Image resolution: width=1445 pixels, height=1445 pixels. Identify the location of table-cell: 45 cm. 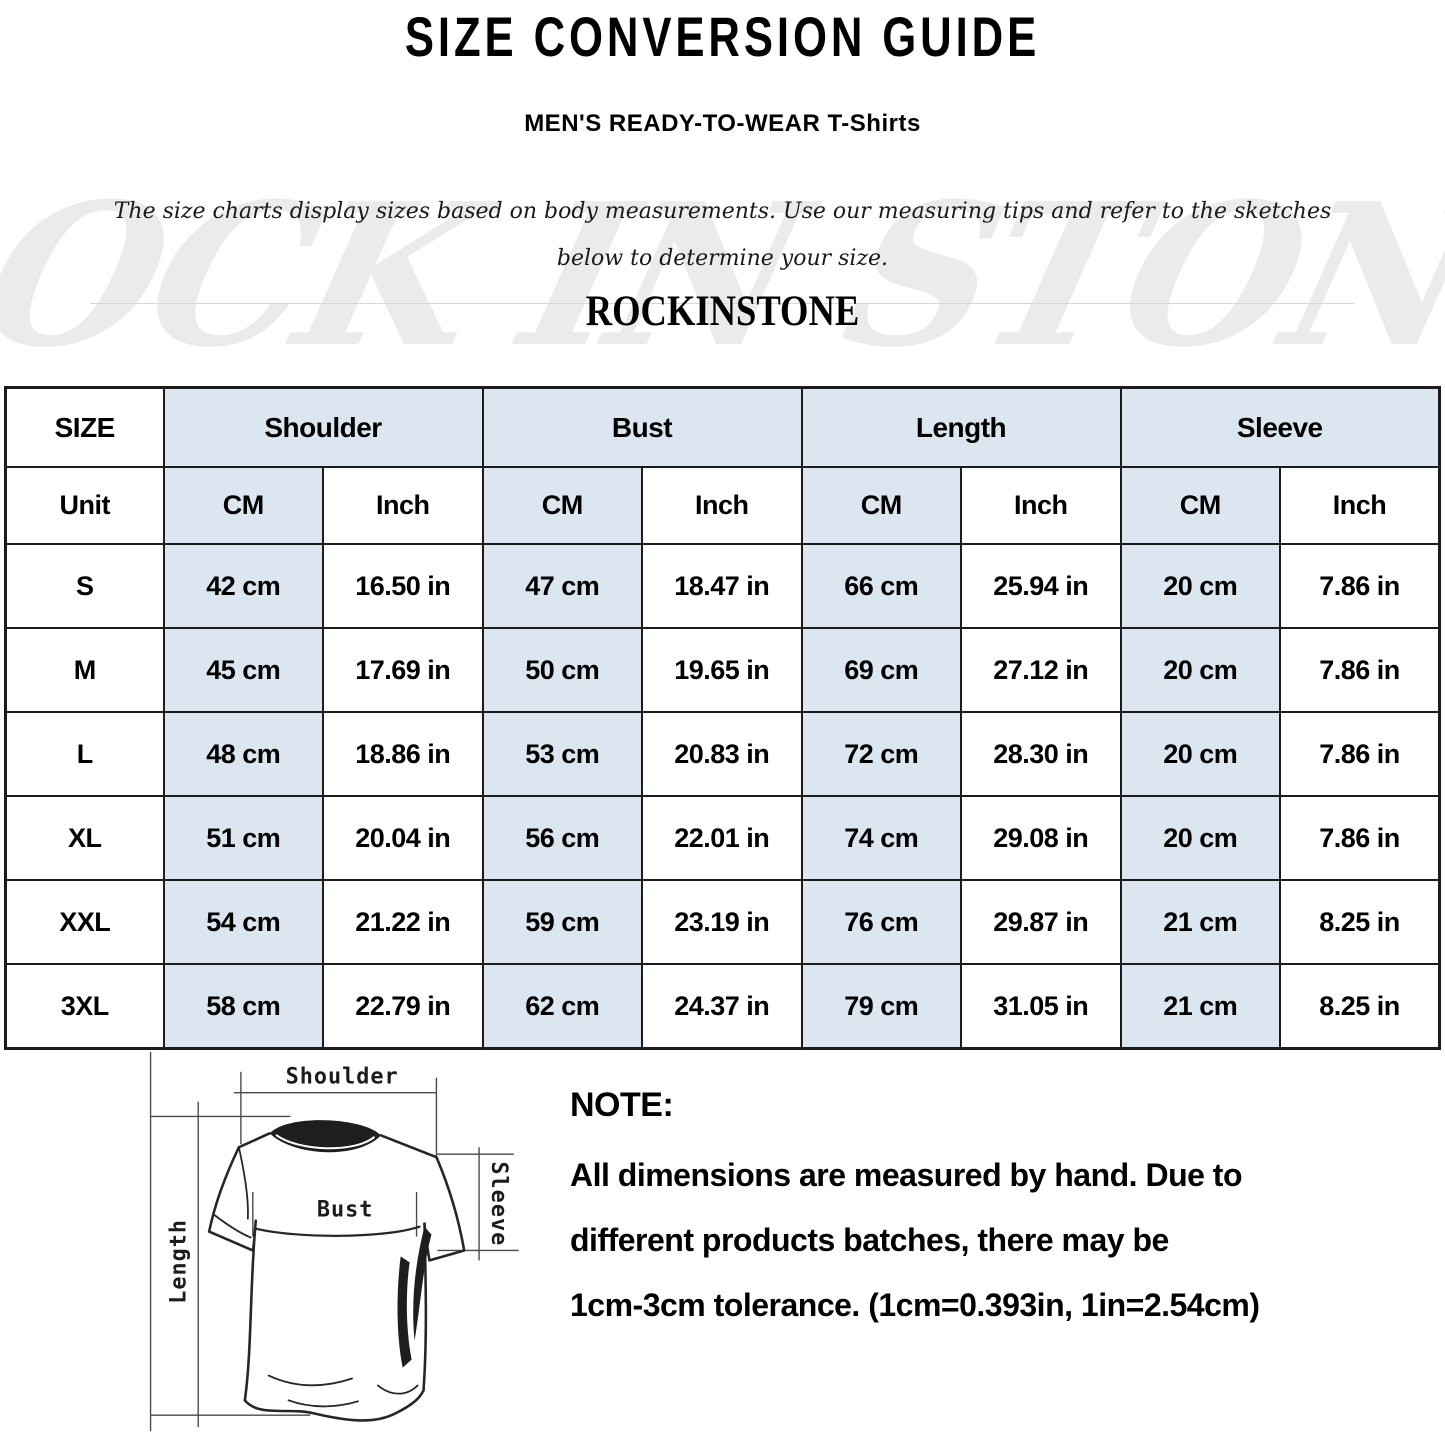
(243, 670).